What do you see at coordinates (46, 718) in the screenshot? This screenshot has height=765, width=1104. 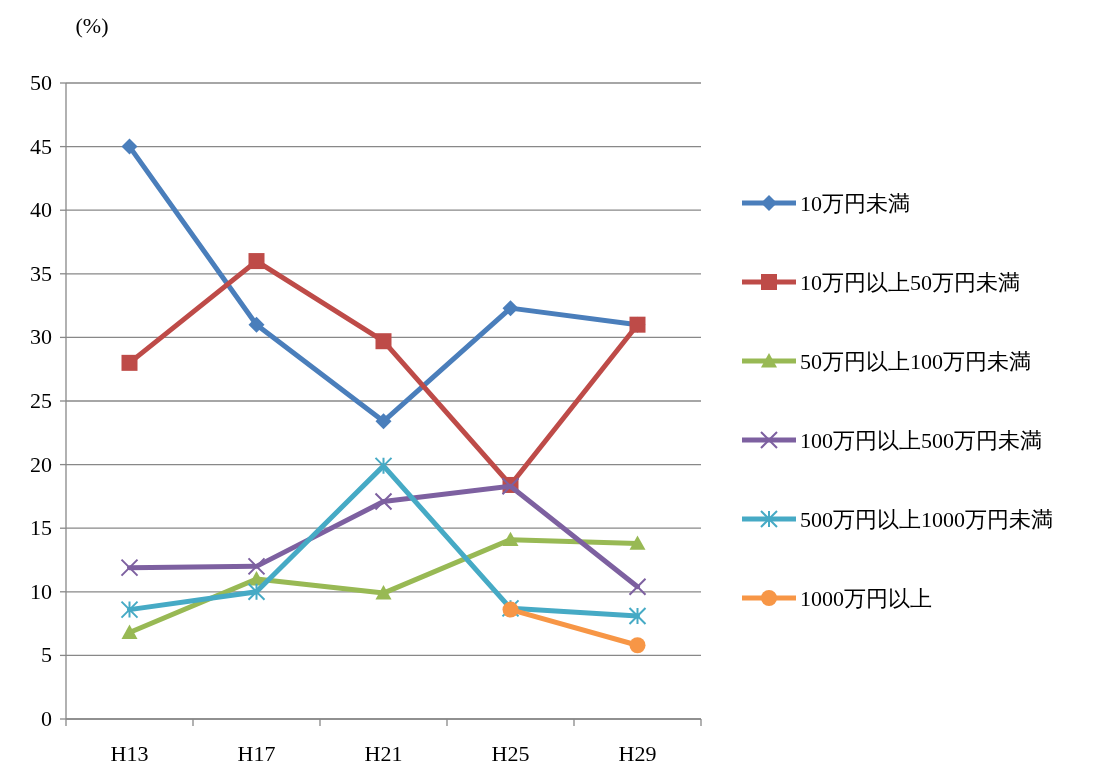 I see `y-tick-label: 0` at bounding box center [46, 718].